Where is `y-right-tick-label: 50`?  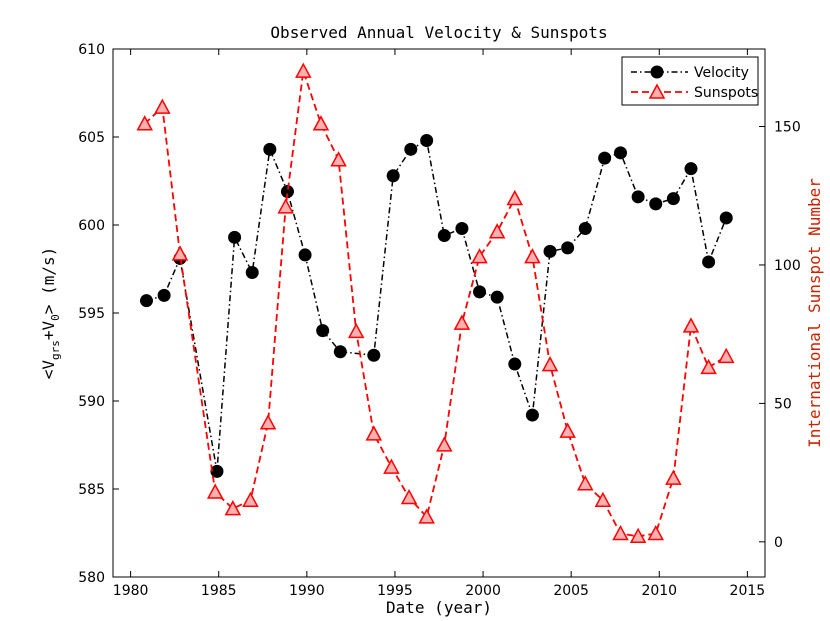 y-right-tick-label: 50 is located at coordinates (783, 404).